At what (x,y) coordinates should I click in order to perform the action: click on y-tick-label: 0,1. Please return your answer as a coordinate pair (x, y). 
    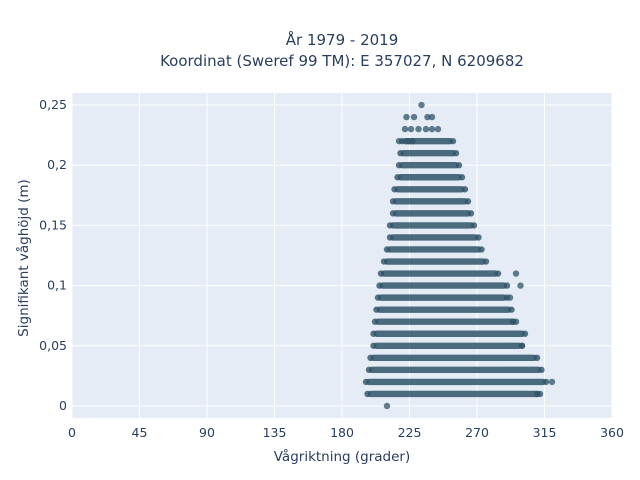
    Looking at the image, I should click on (57, 285).